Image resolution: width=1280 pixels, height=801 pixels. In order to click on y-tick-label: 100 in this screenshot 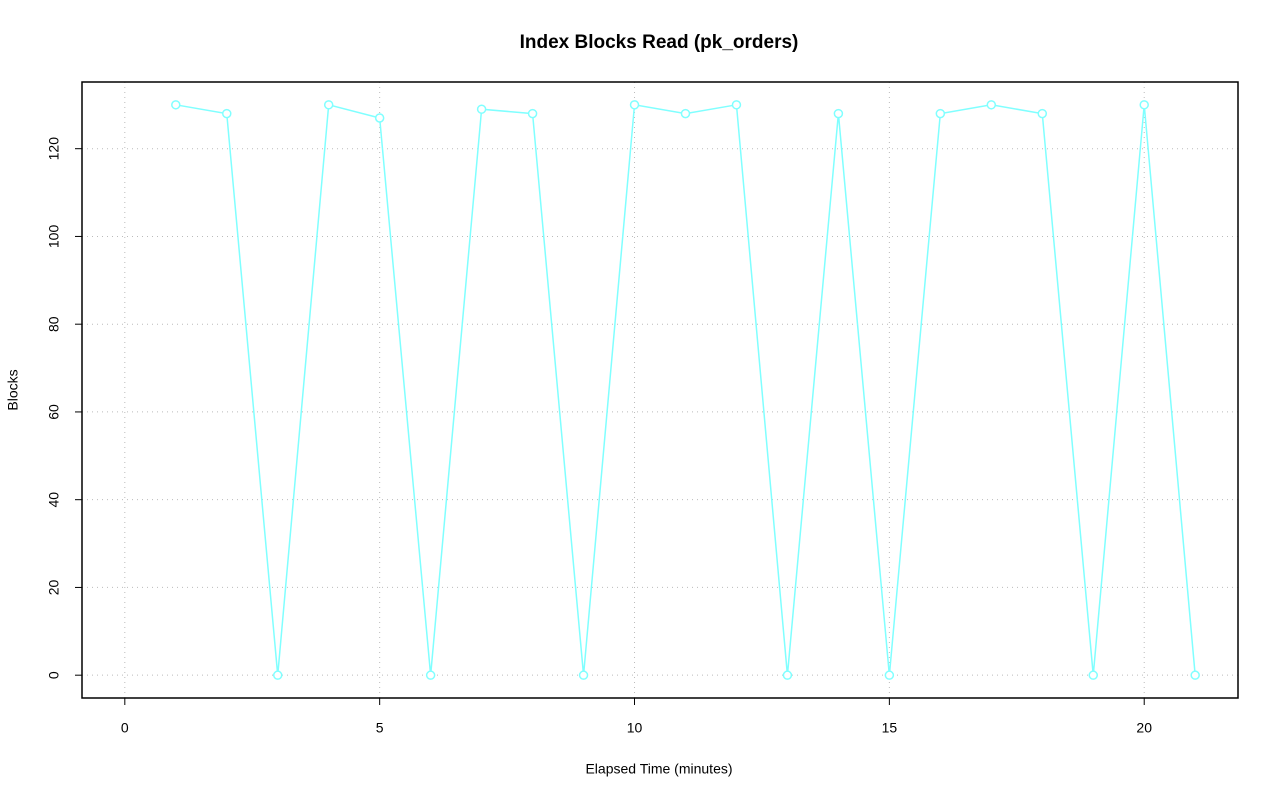, I will do `click(54, 237)`.